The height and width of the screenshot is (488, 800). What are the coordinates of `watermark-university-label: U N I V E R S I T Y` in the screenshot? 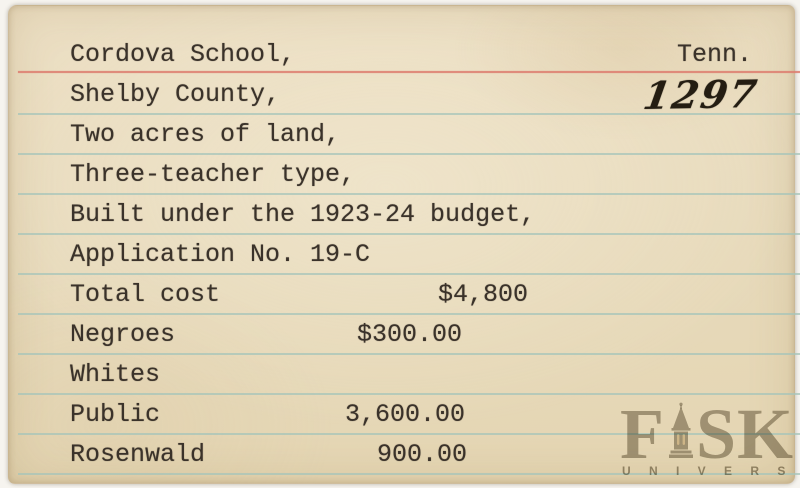 It's located at (711, 471).